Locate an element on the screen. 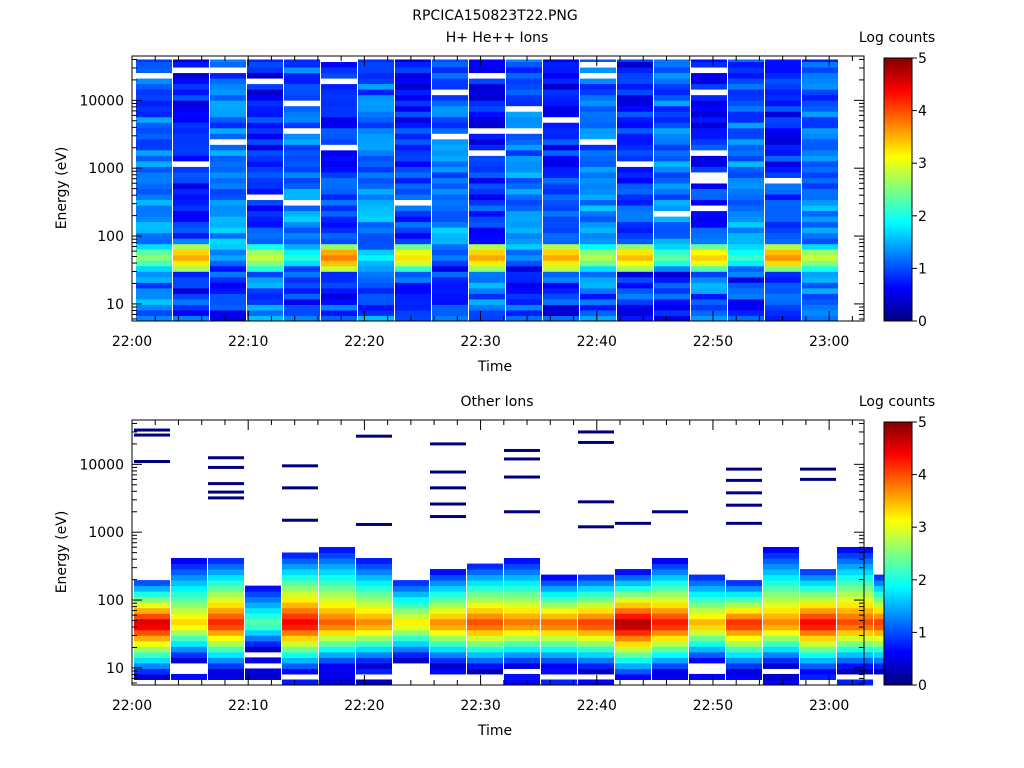 This screenshot has width=1024, height=768. colorbar-tick-label: 0 is located at coordinates (922, 322).